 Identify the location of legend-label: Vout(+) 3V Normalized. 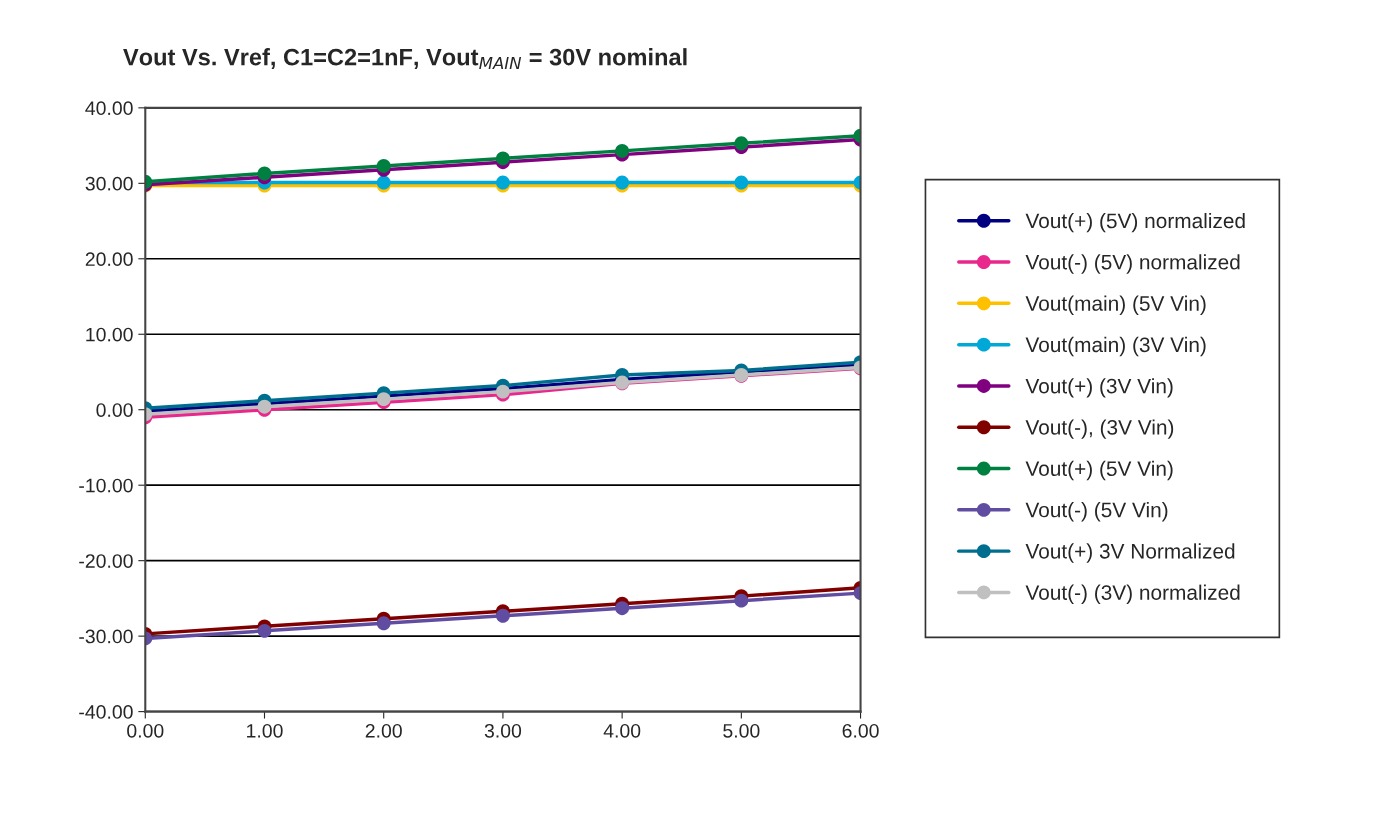
(1130, 553).